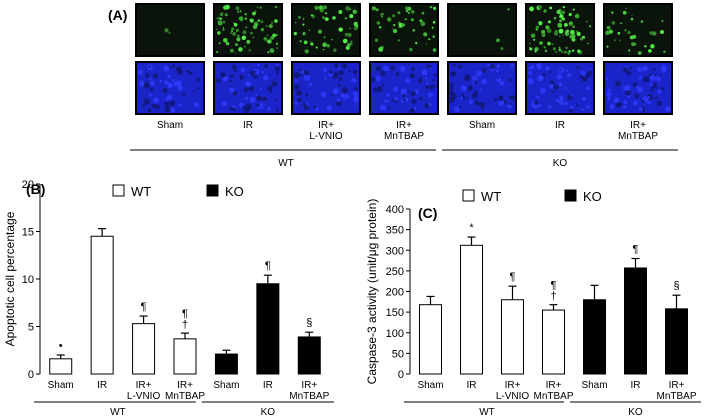  I want to click on legend-swatch-wt, so click(118, 190).